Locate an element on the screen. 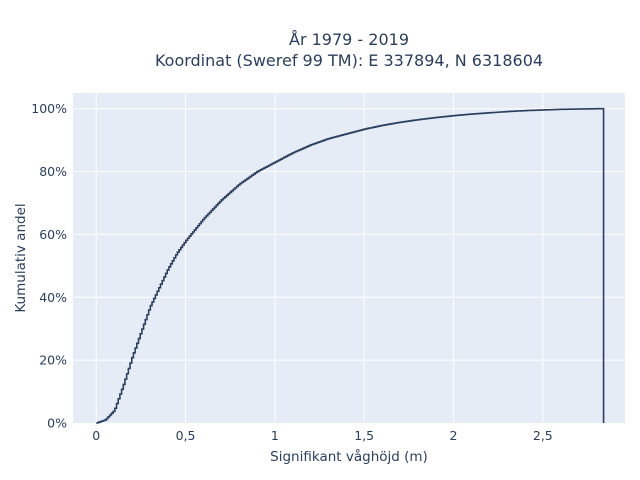  chart-title-line-1: År 1979 - 2019 is located at coordinates (349, 39).